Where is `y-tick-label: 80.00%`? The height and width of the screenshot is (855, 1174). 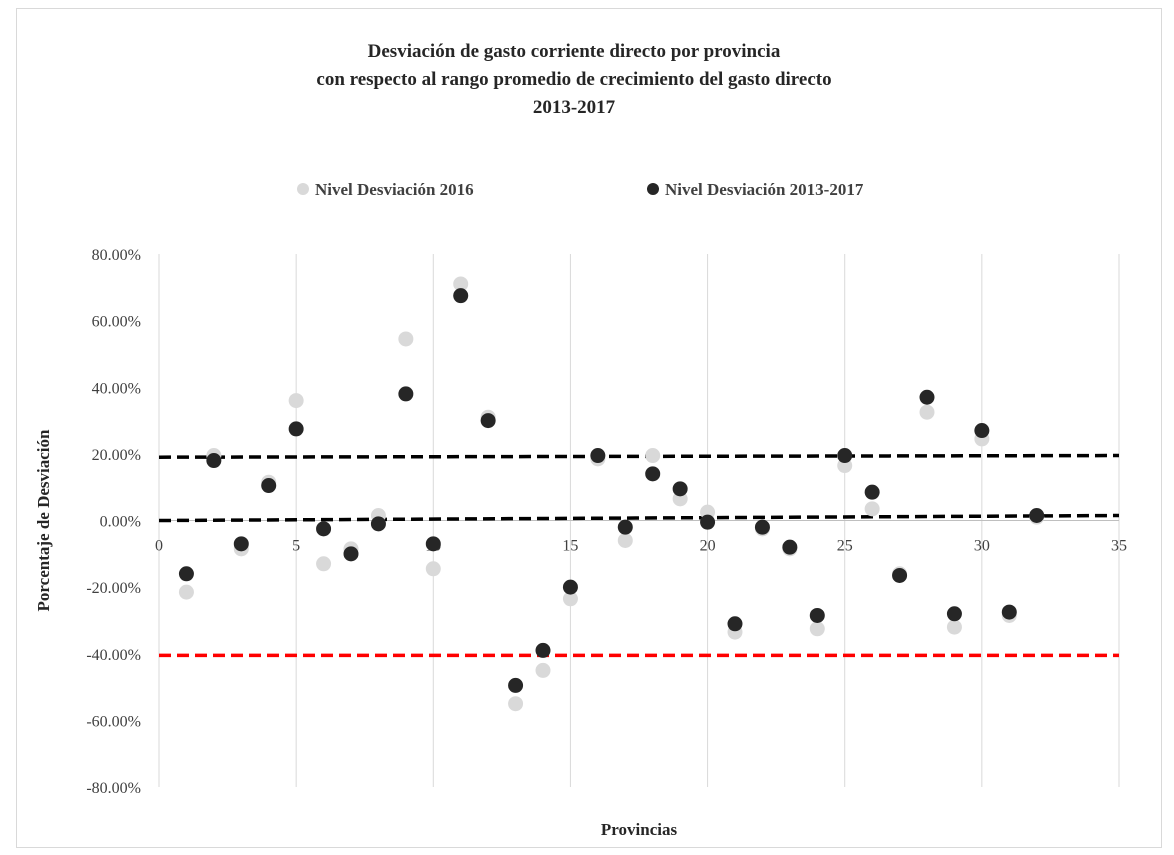 y-tick-label: 80.00% is located at coordinates (116, 255).